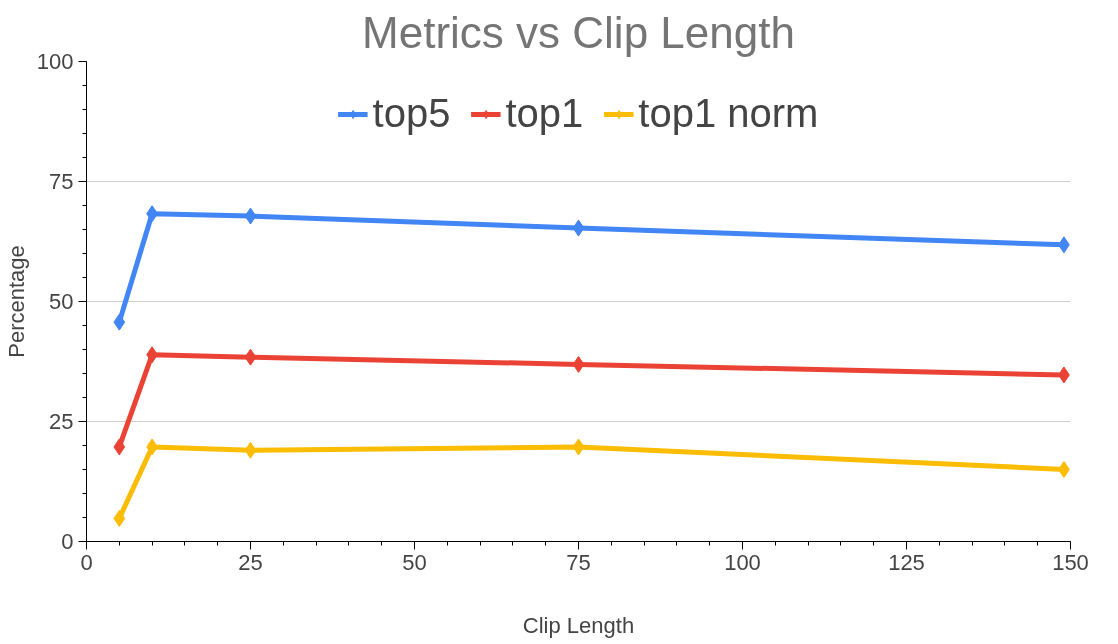 This screenshot has width=1118, height=644. What do you see at coordinates (1070, 562) in the screenshot?
I see `x-tick-label: 150` at bounding box center [1070, 562].